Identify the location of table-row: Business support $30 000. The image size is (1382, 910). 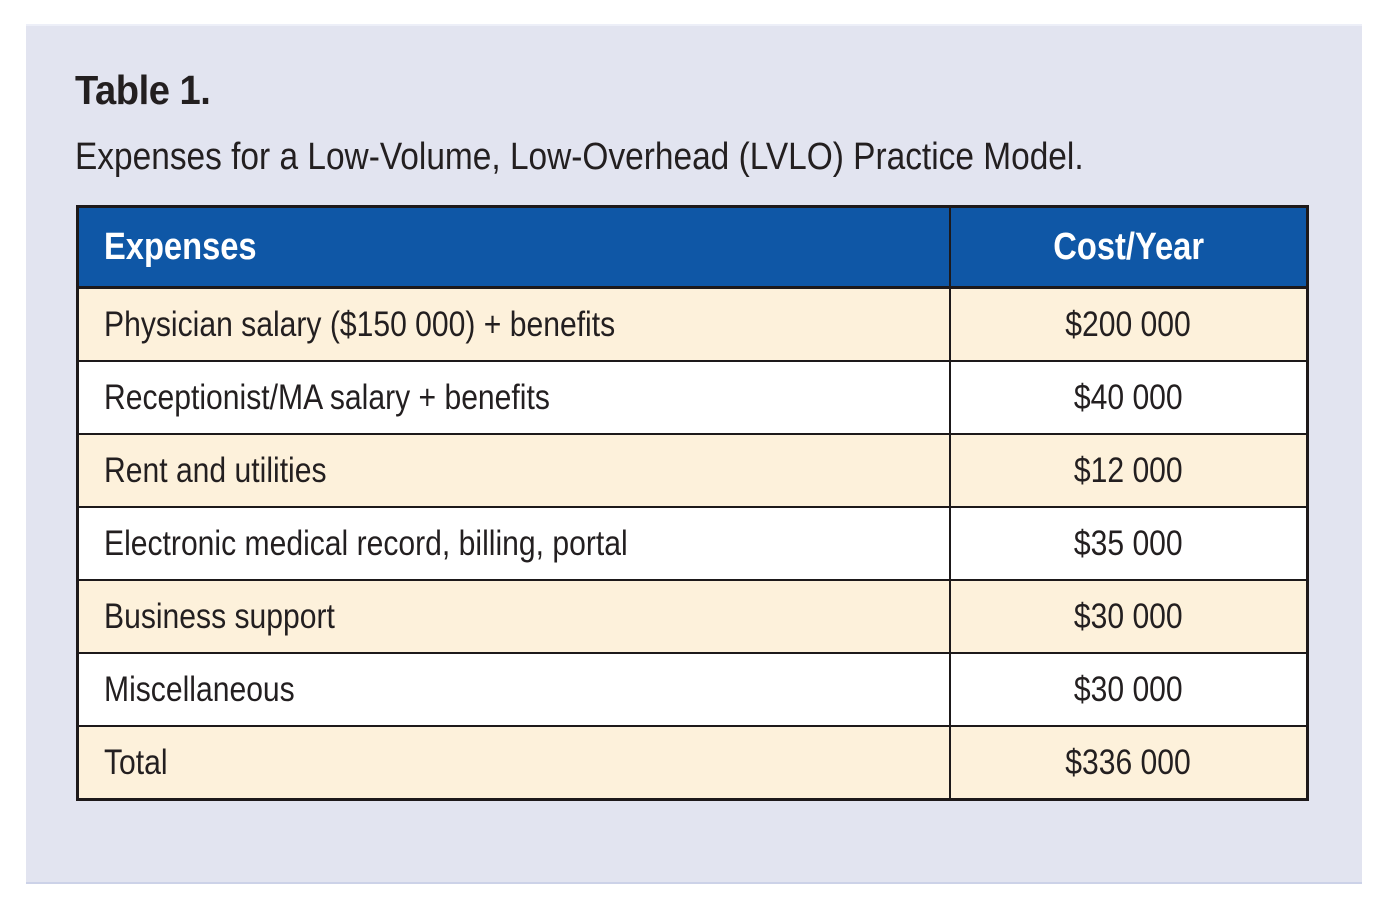
(692, 616).